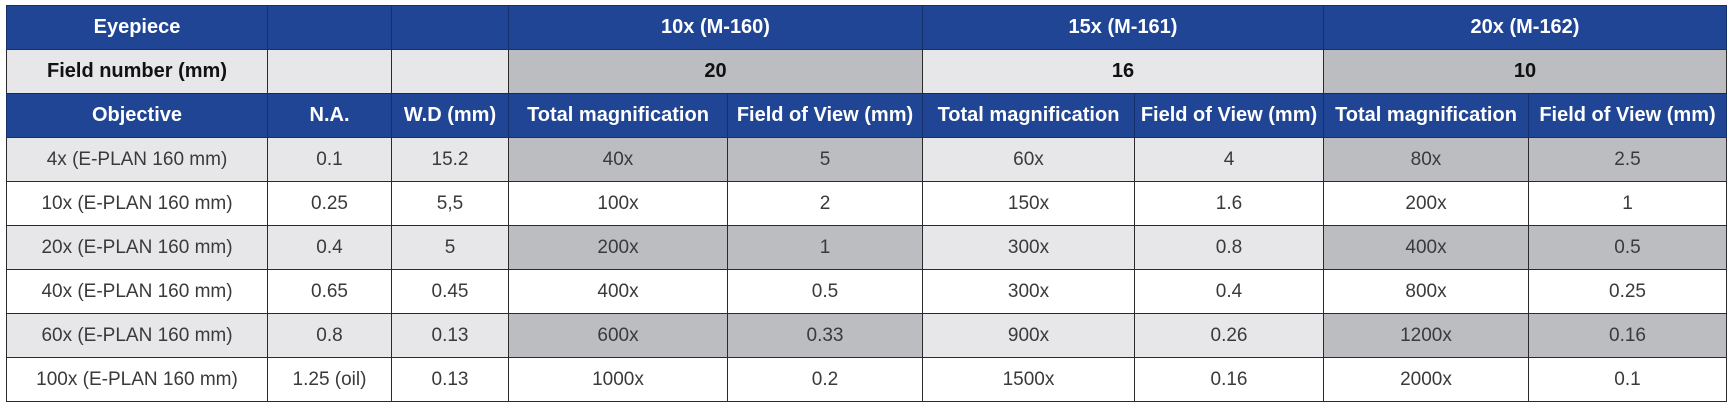 The height and width of the screenshot is (409, 1730). What do you see at coordinates (450, 159) in the screenshot?
I see `wd-cell: 15.2` at bounding box center [450, 159].